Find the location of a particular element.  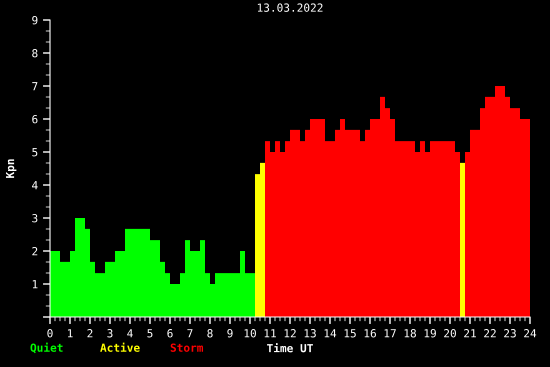

chart-title: 13.03.2022 is located at coordinates (290, 7).